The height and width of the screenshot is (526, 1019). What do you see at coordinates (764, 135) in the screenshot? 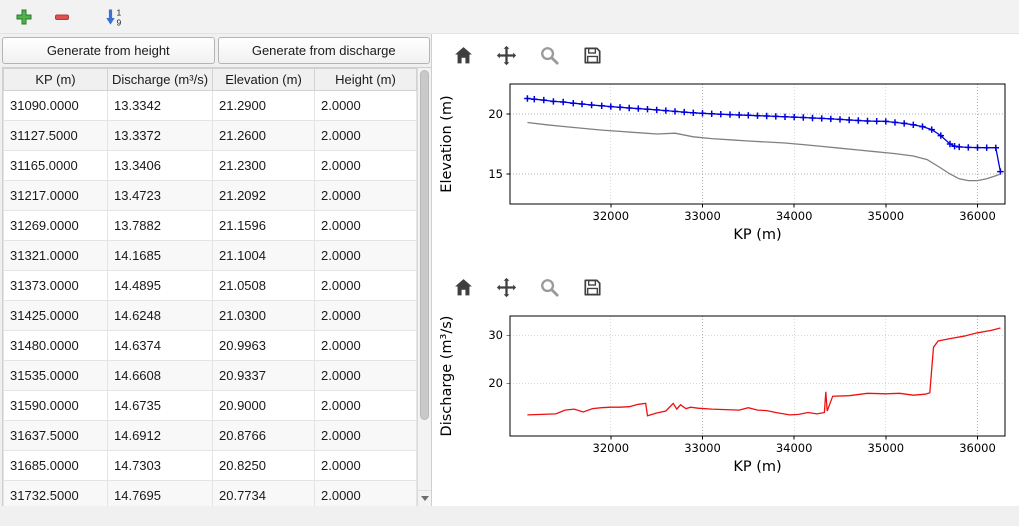
I see `elevation-markers` at bounding box center [764, 135].